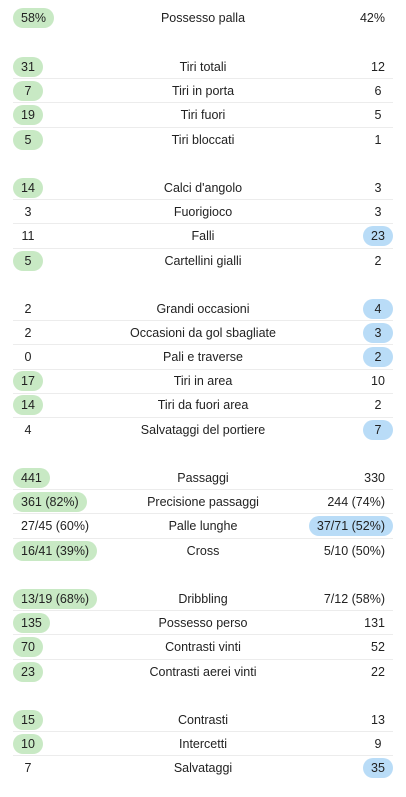  I want to click on stat-row: 17 Tiri in area 10, so click(203, 382).